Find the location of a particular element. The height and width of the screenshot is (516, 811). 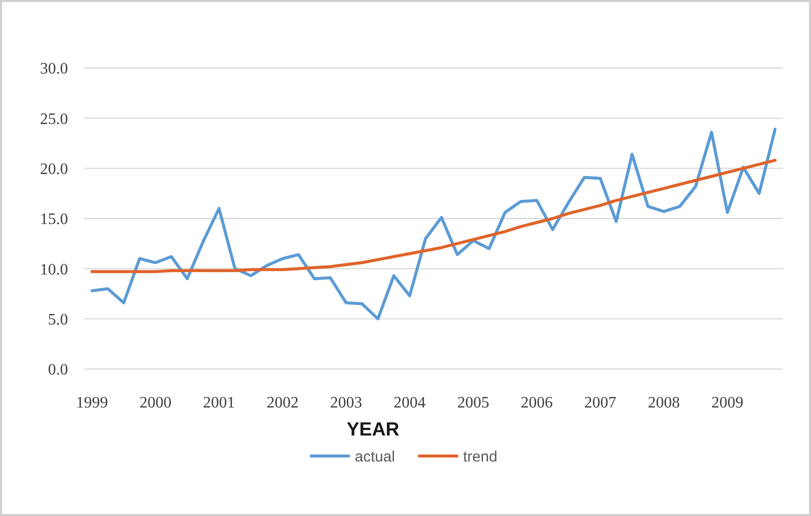

x-tick-label: 2002 is located at coordinates (282, 403).